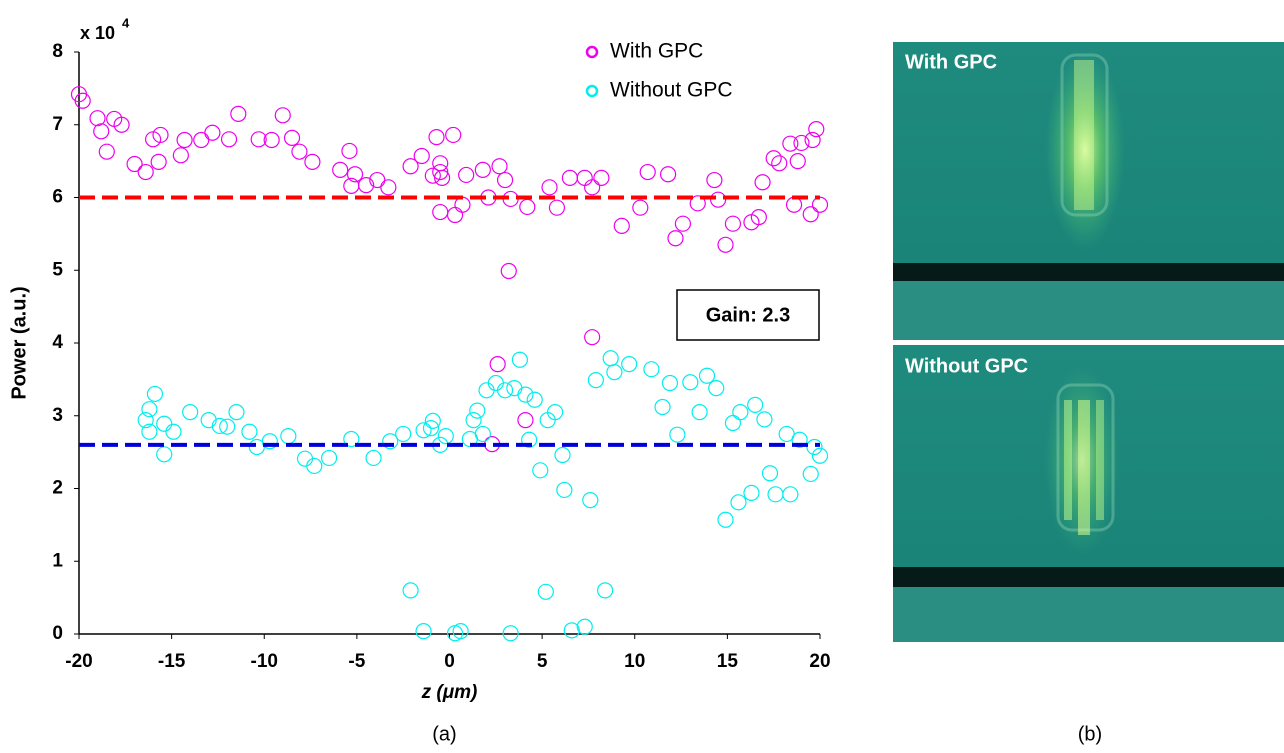  Describe the element at coordinates (57, 124) in the screenshot. I see `y-tick-label: 7` at that location.